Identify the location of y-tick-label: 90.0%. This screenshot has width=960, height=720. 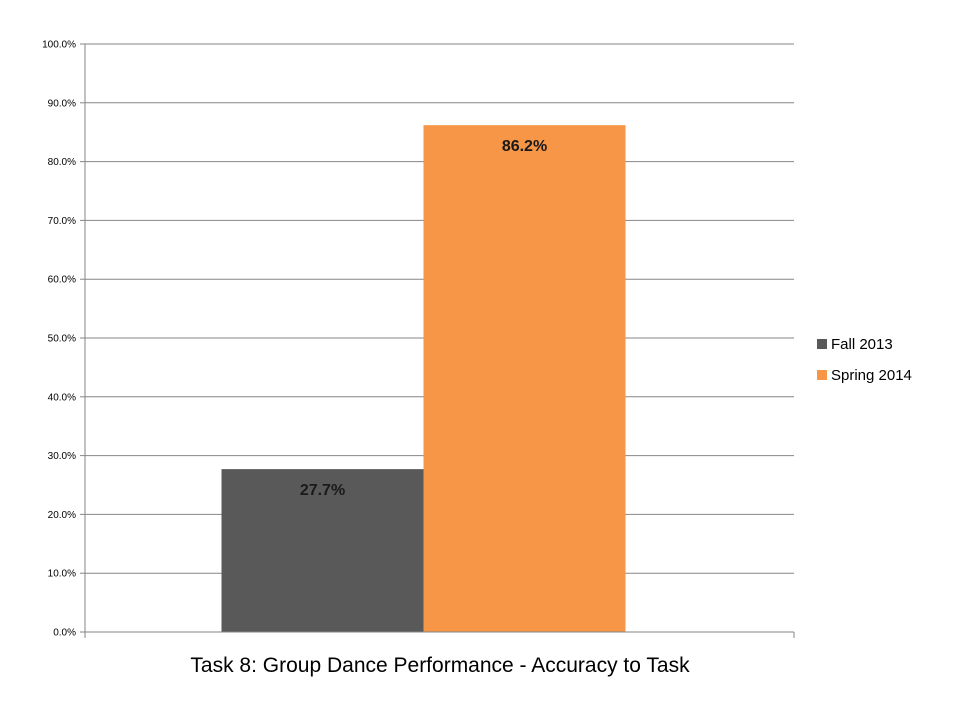
(62, 103).